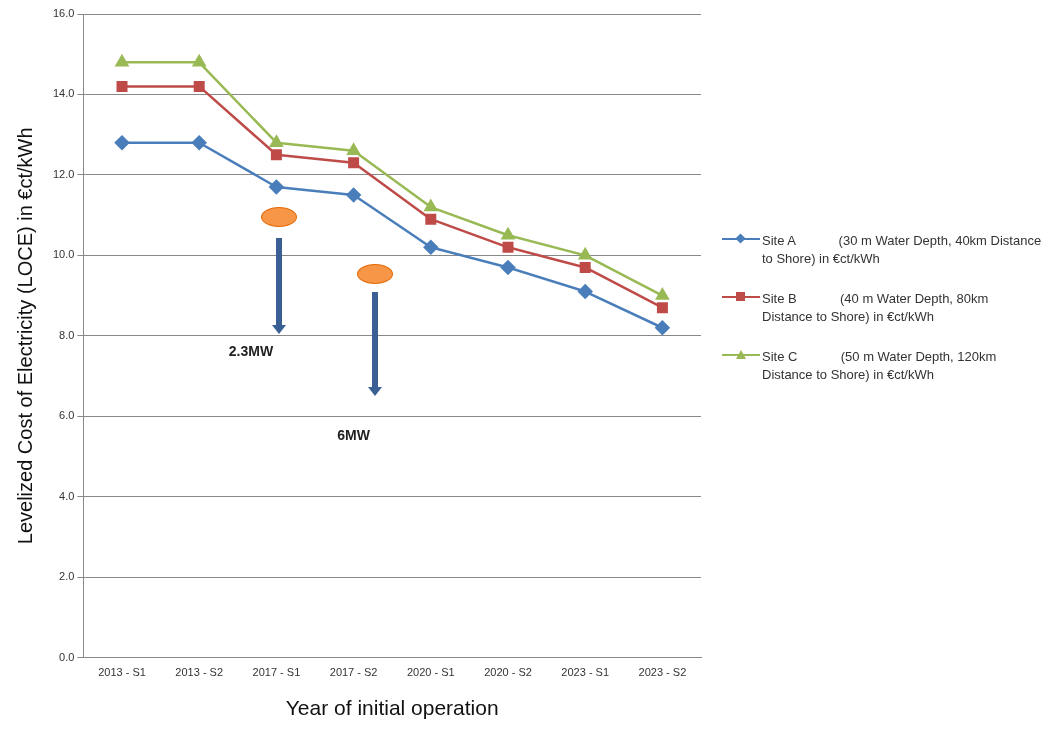 This screenshot has height=736, width=1046. I want to click on x-tick-label: 2013 - S1, so click(122, 672).